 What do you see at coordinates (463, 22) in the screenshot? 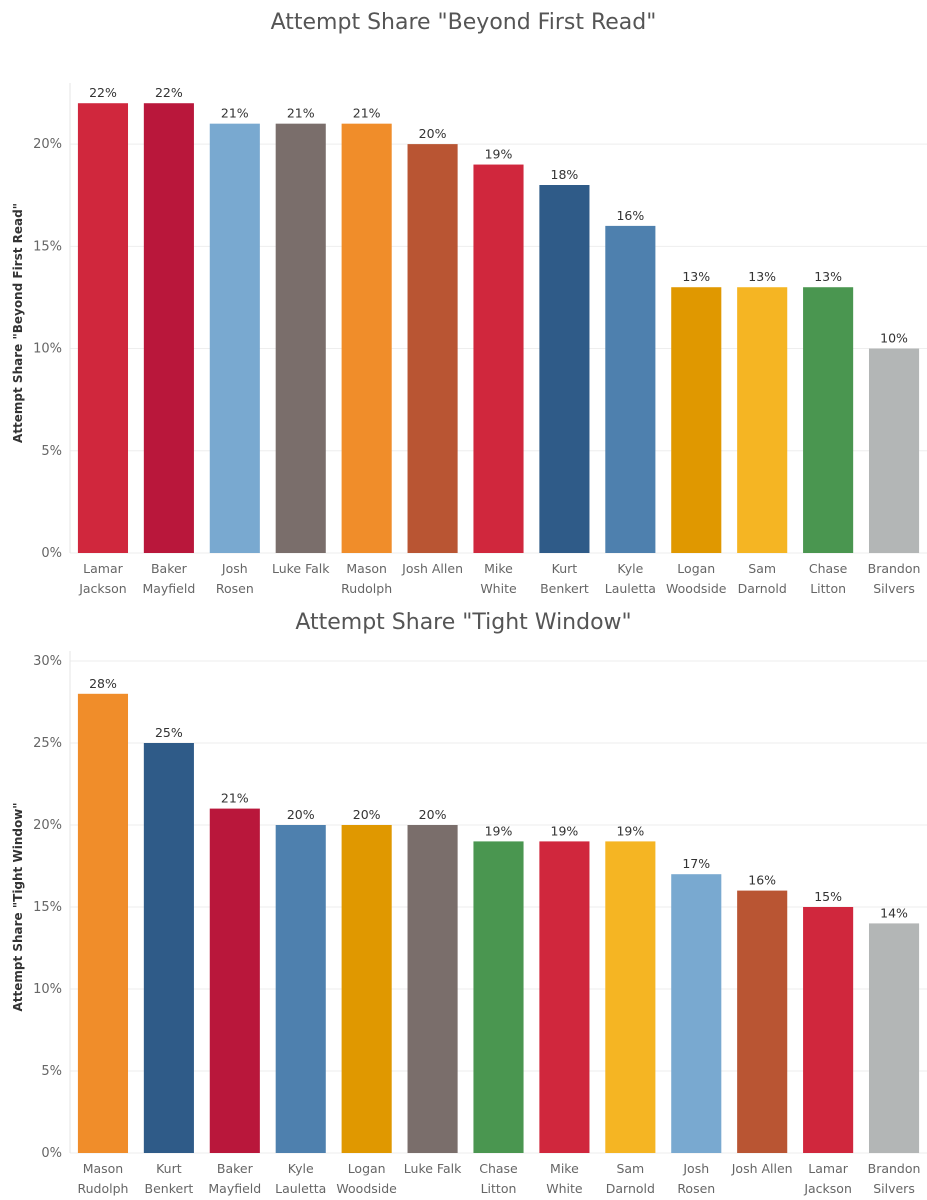
I see `chart-title: Attempt Share "Beyond First Read"` at bounding box center [463, 22].